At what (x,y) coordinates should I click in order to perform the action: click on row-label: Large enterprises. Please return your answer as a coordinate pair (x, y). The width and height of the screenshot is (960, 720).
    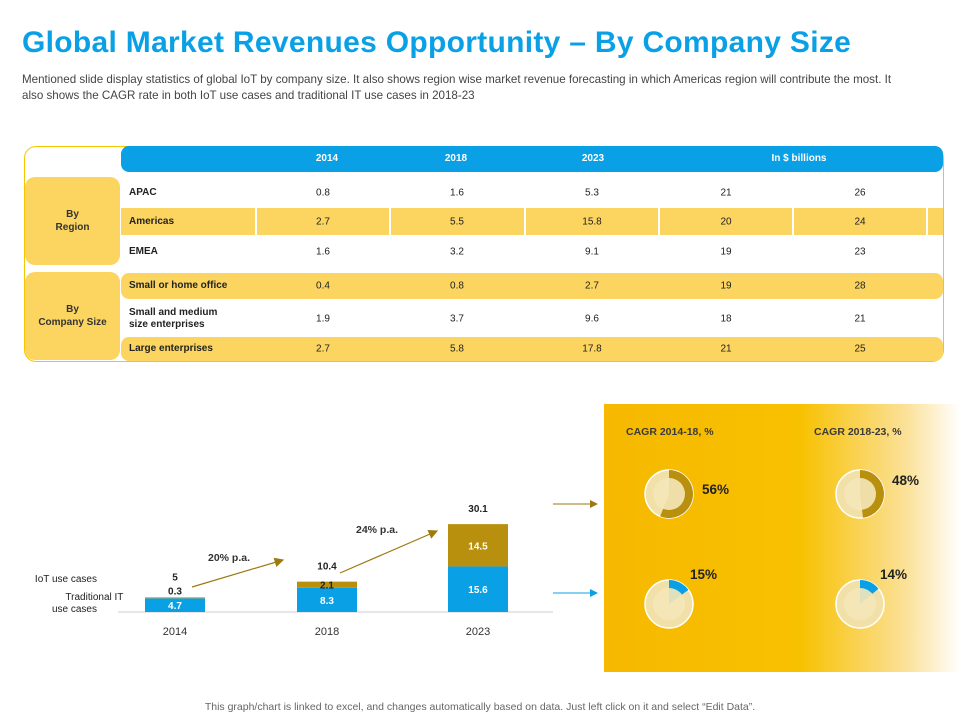
    Looking at the image, I should click on (171, 348).